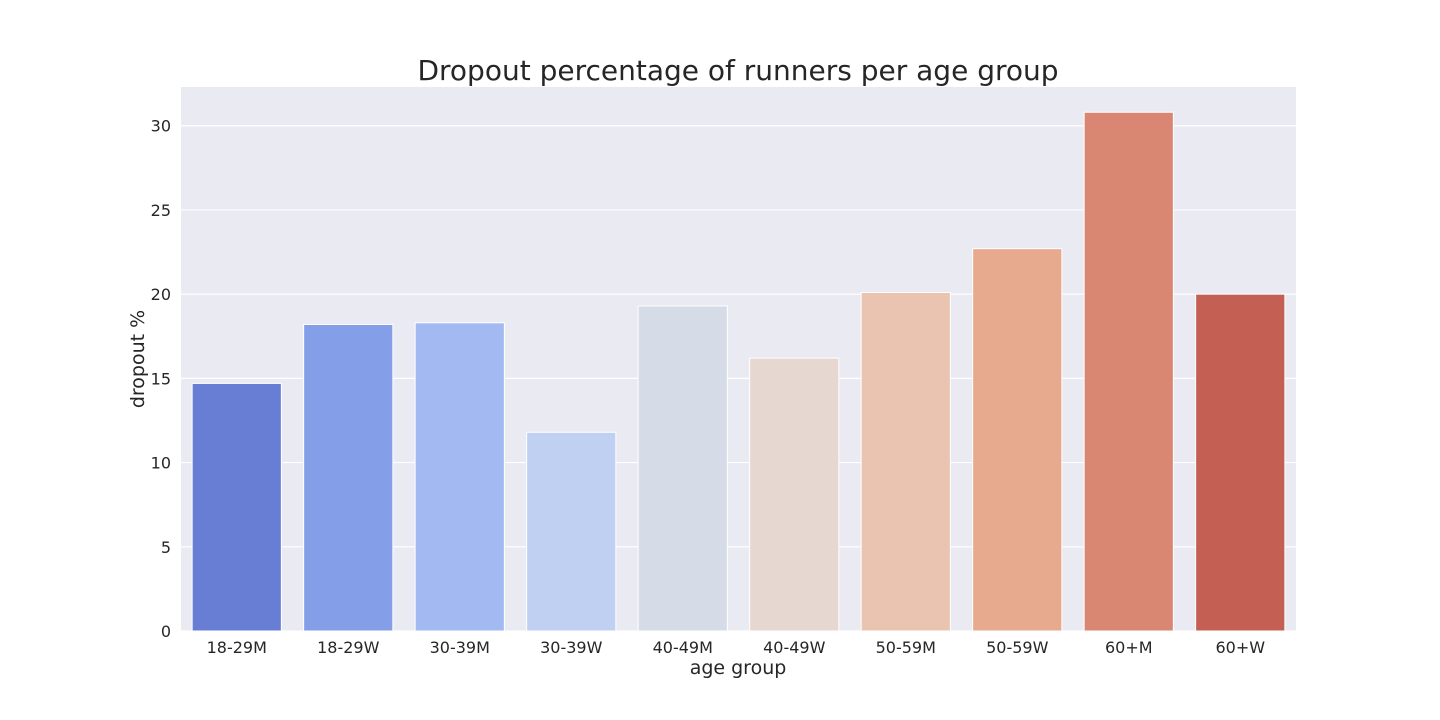  What do you see at coordinates (460, 647) in the screenshot?
I see `x-tick-label: 30-39M` at bounding box center [460, 647].